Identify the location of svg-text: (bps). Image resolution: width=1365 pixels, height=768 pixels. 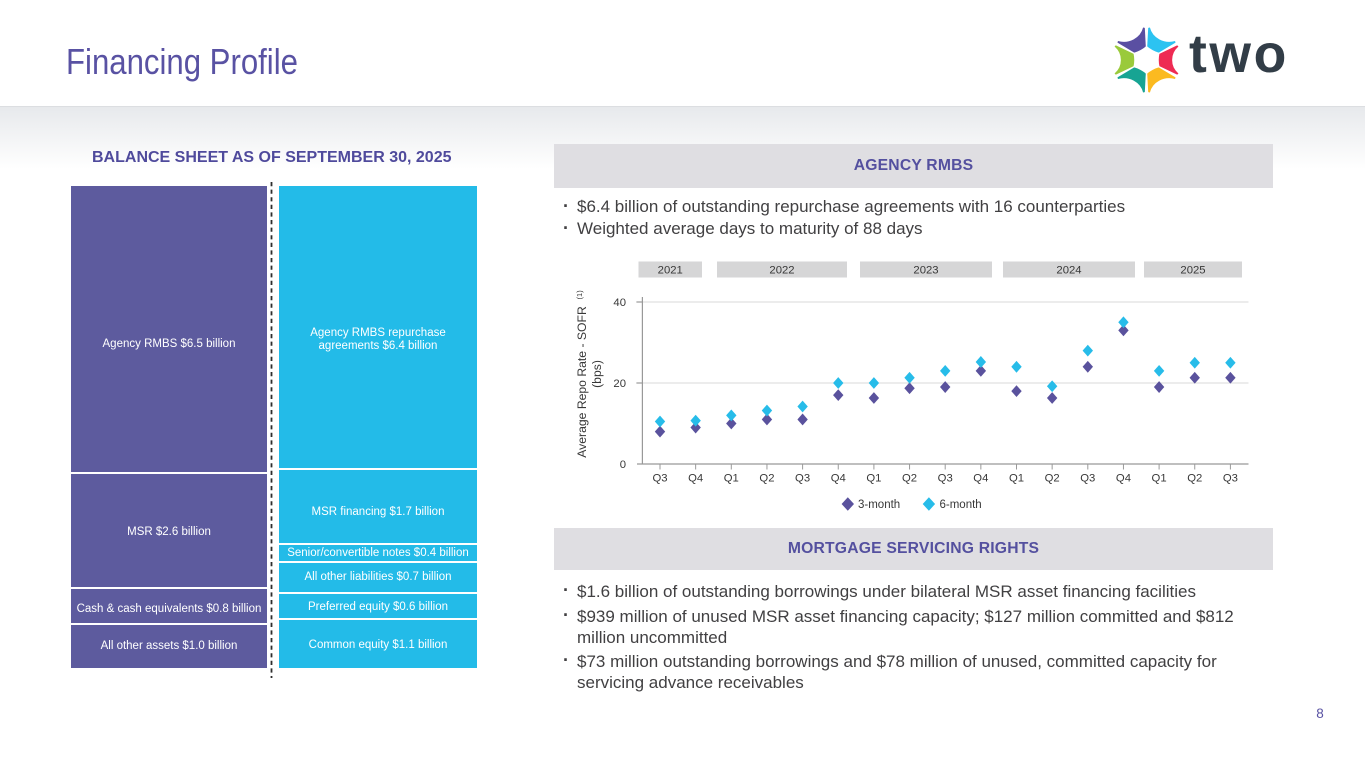
(597, 374).